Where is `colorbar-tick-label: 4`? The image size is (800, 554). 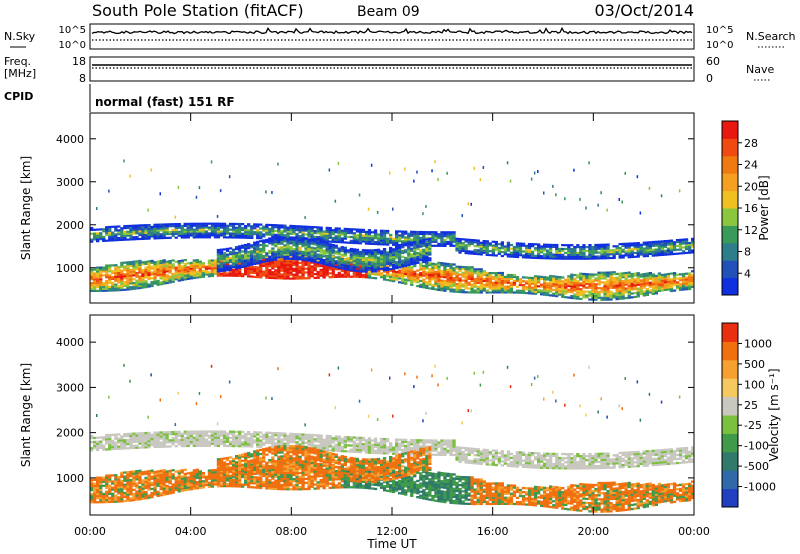
colorbar-tick-label: 4 is located at coordinates (747, 273).